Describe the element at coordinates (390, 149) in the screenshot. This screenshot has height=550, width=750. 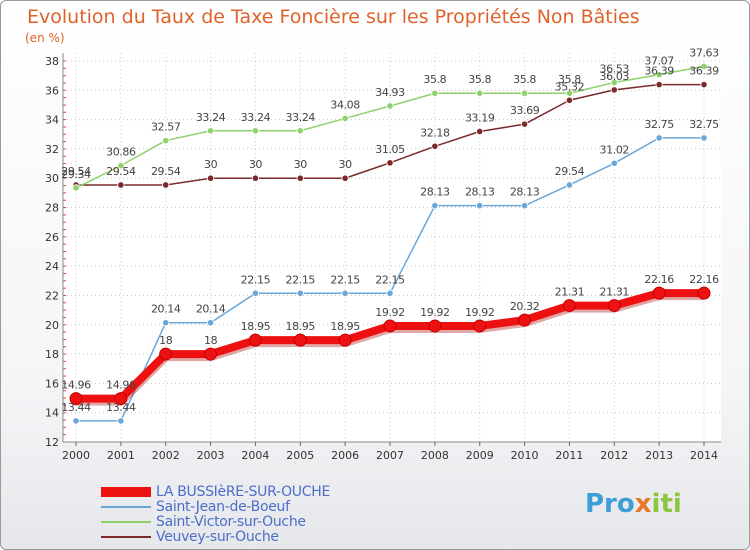
I see `data-label: 31.05` at that location.